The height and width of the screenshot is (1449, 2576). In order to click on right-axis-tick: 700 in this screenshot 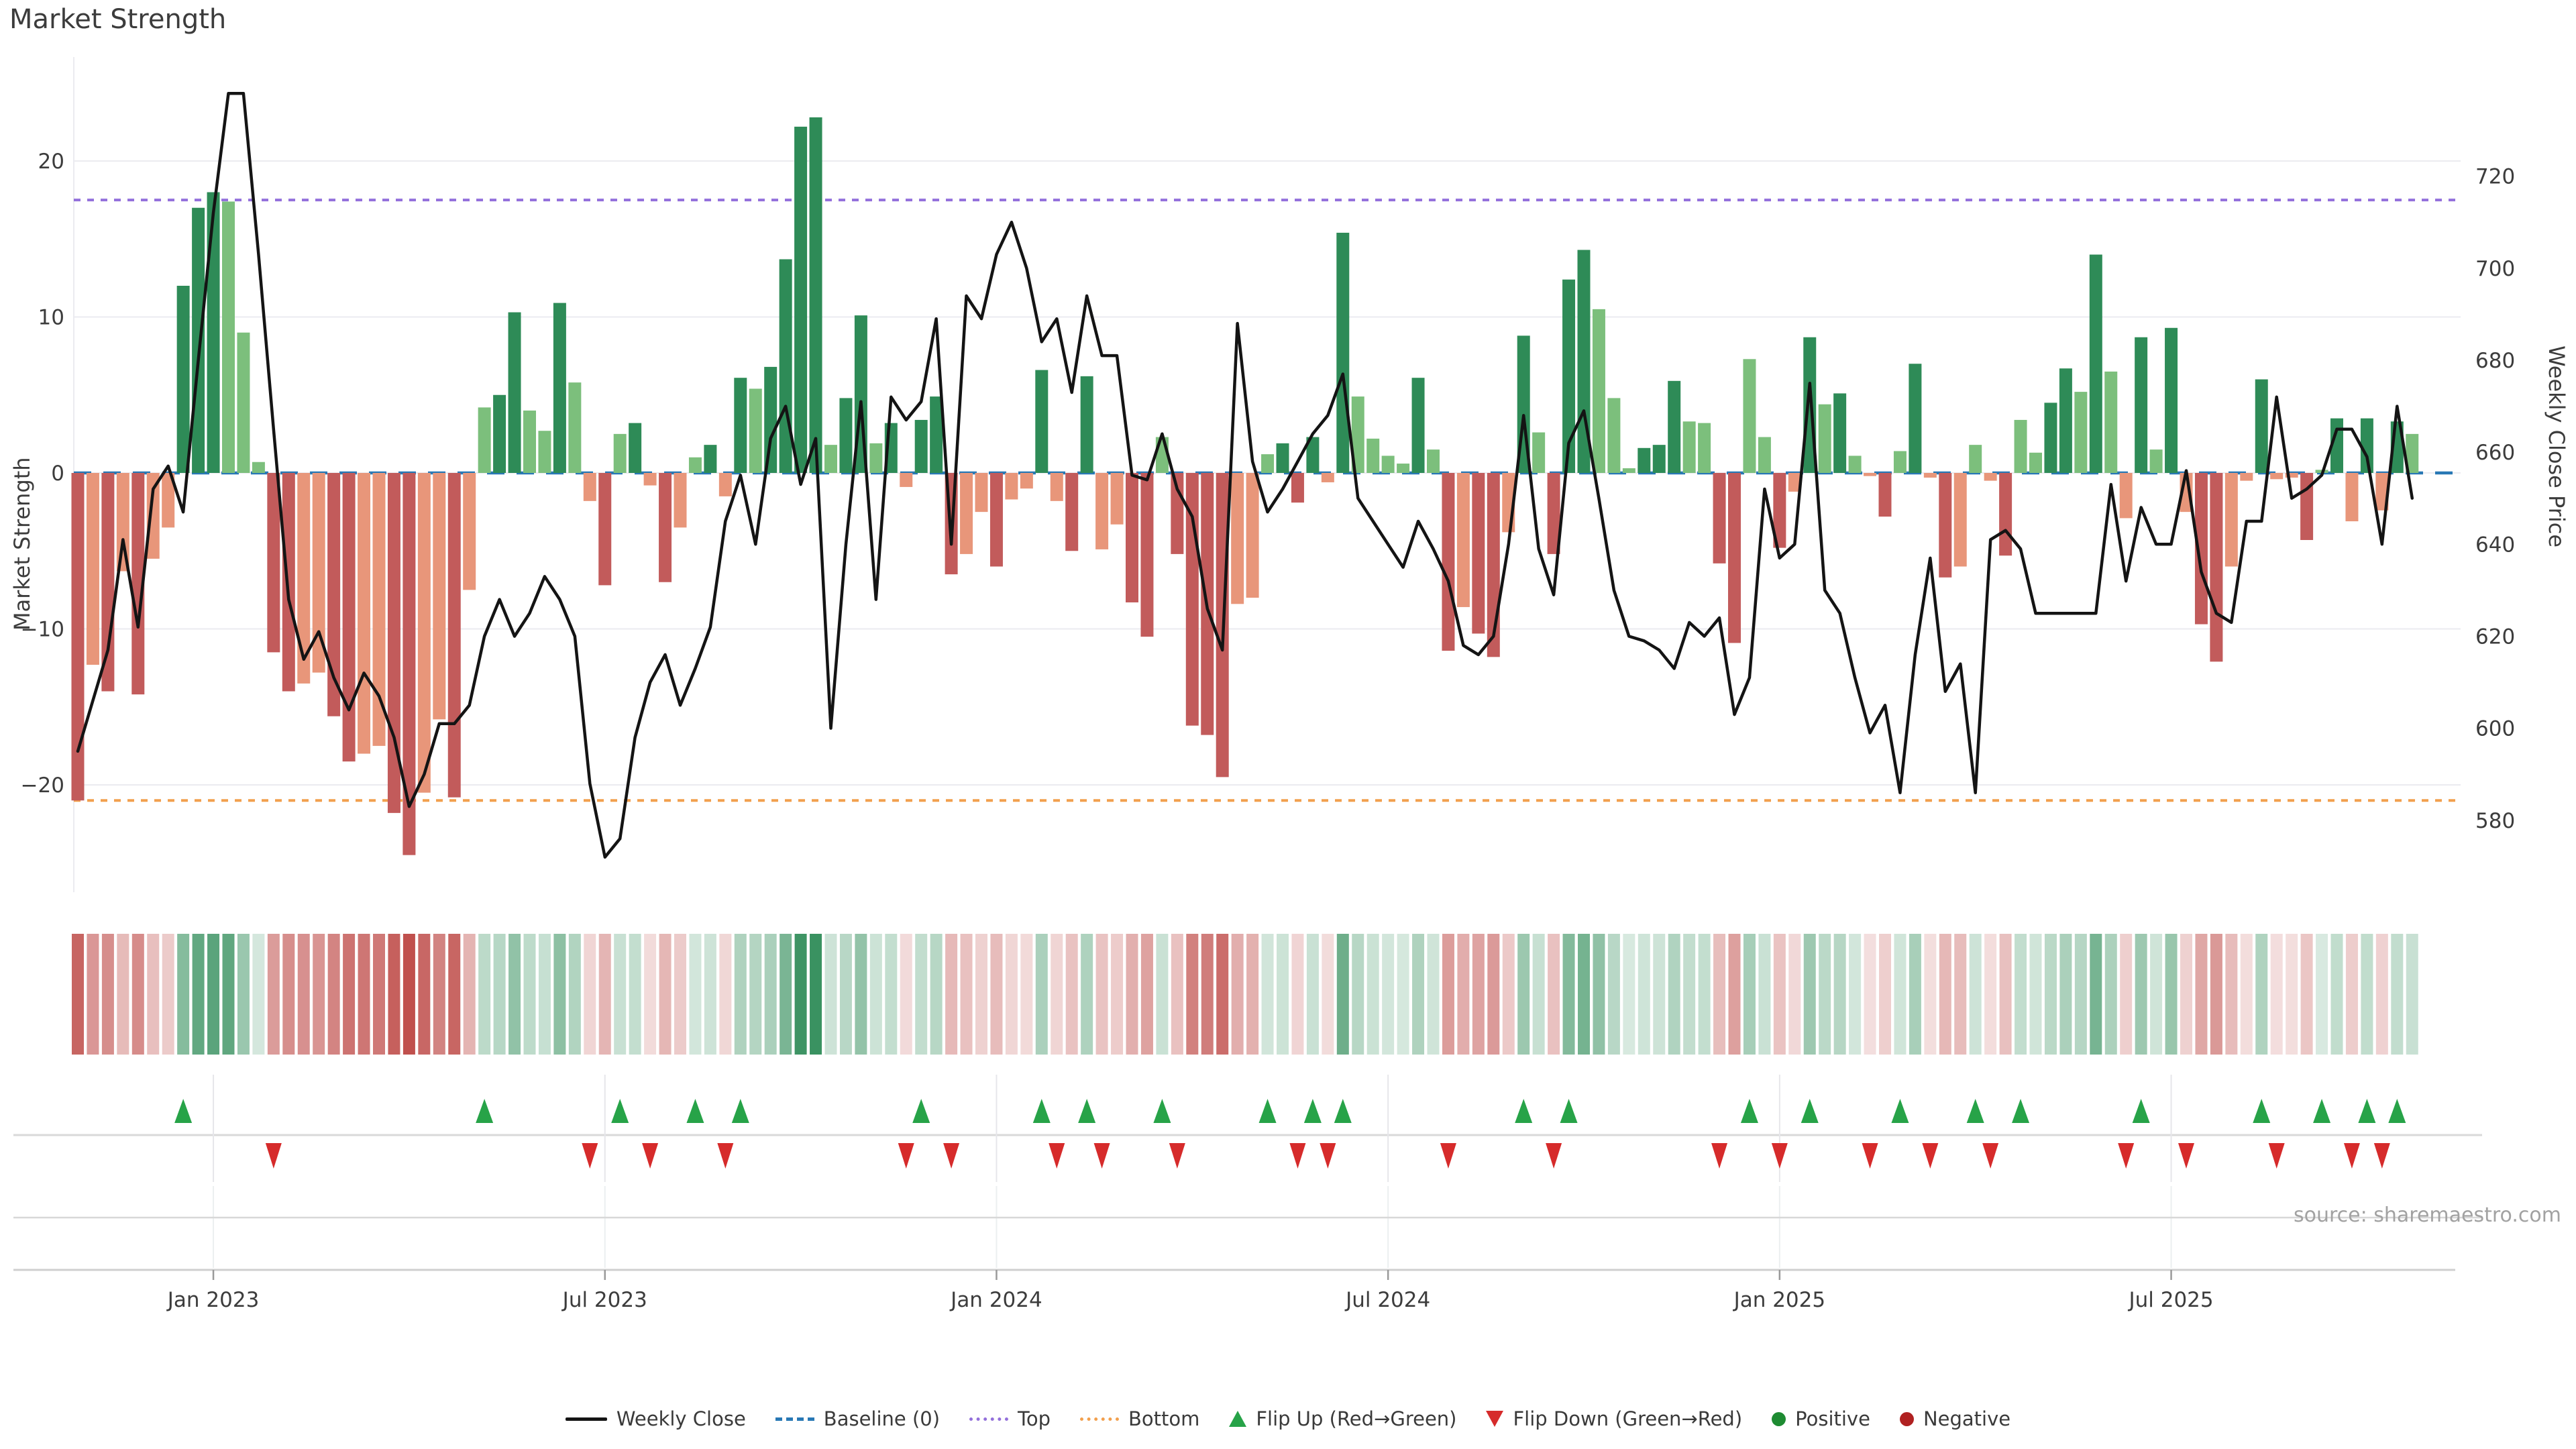, I will do `click(2495, 269)`.